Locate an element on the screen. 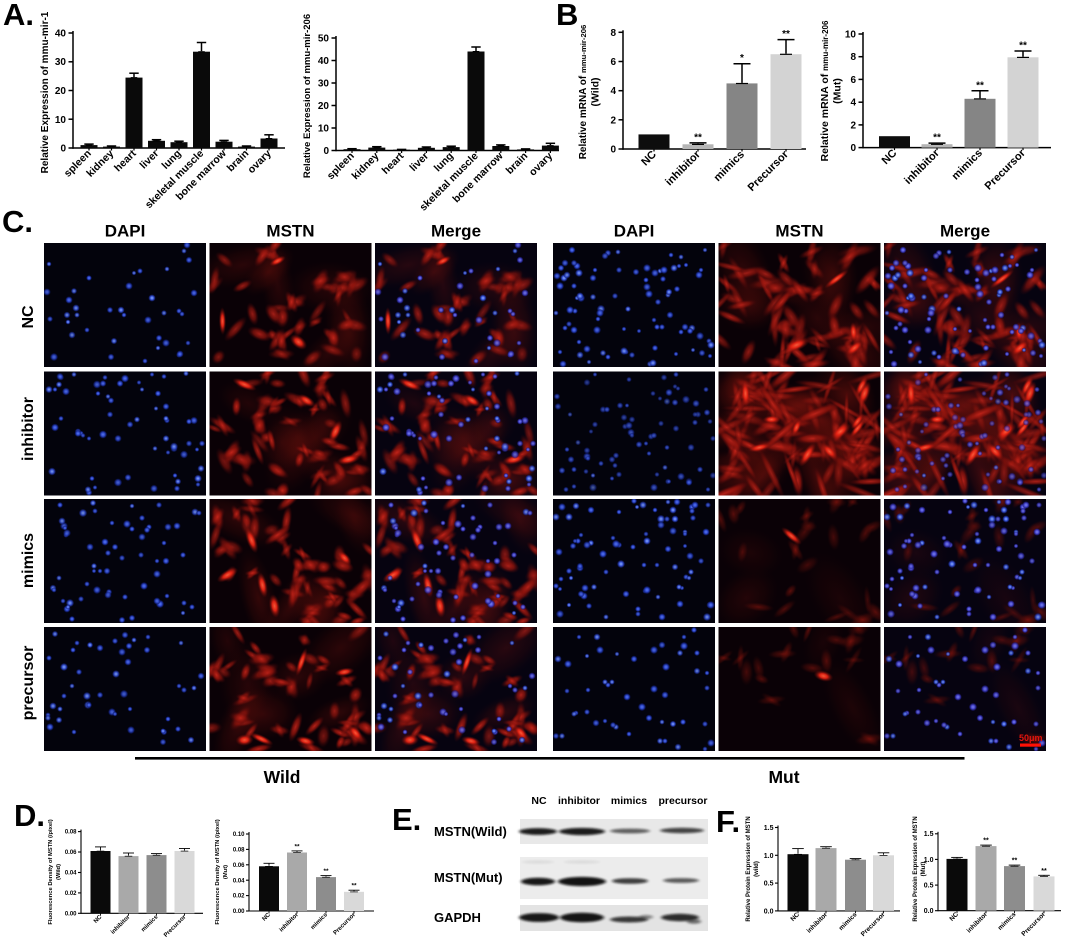  svg-text: Wild is located at coordinates (282, 777).